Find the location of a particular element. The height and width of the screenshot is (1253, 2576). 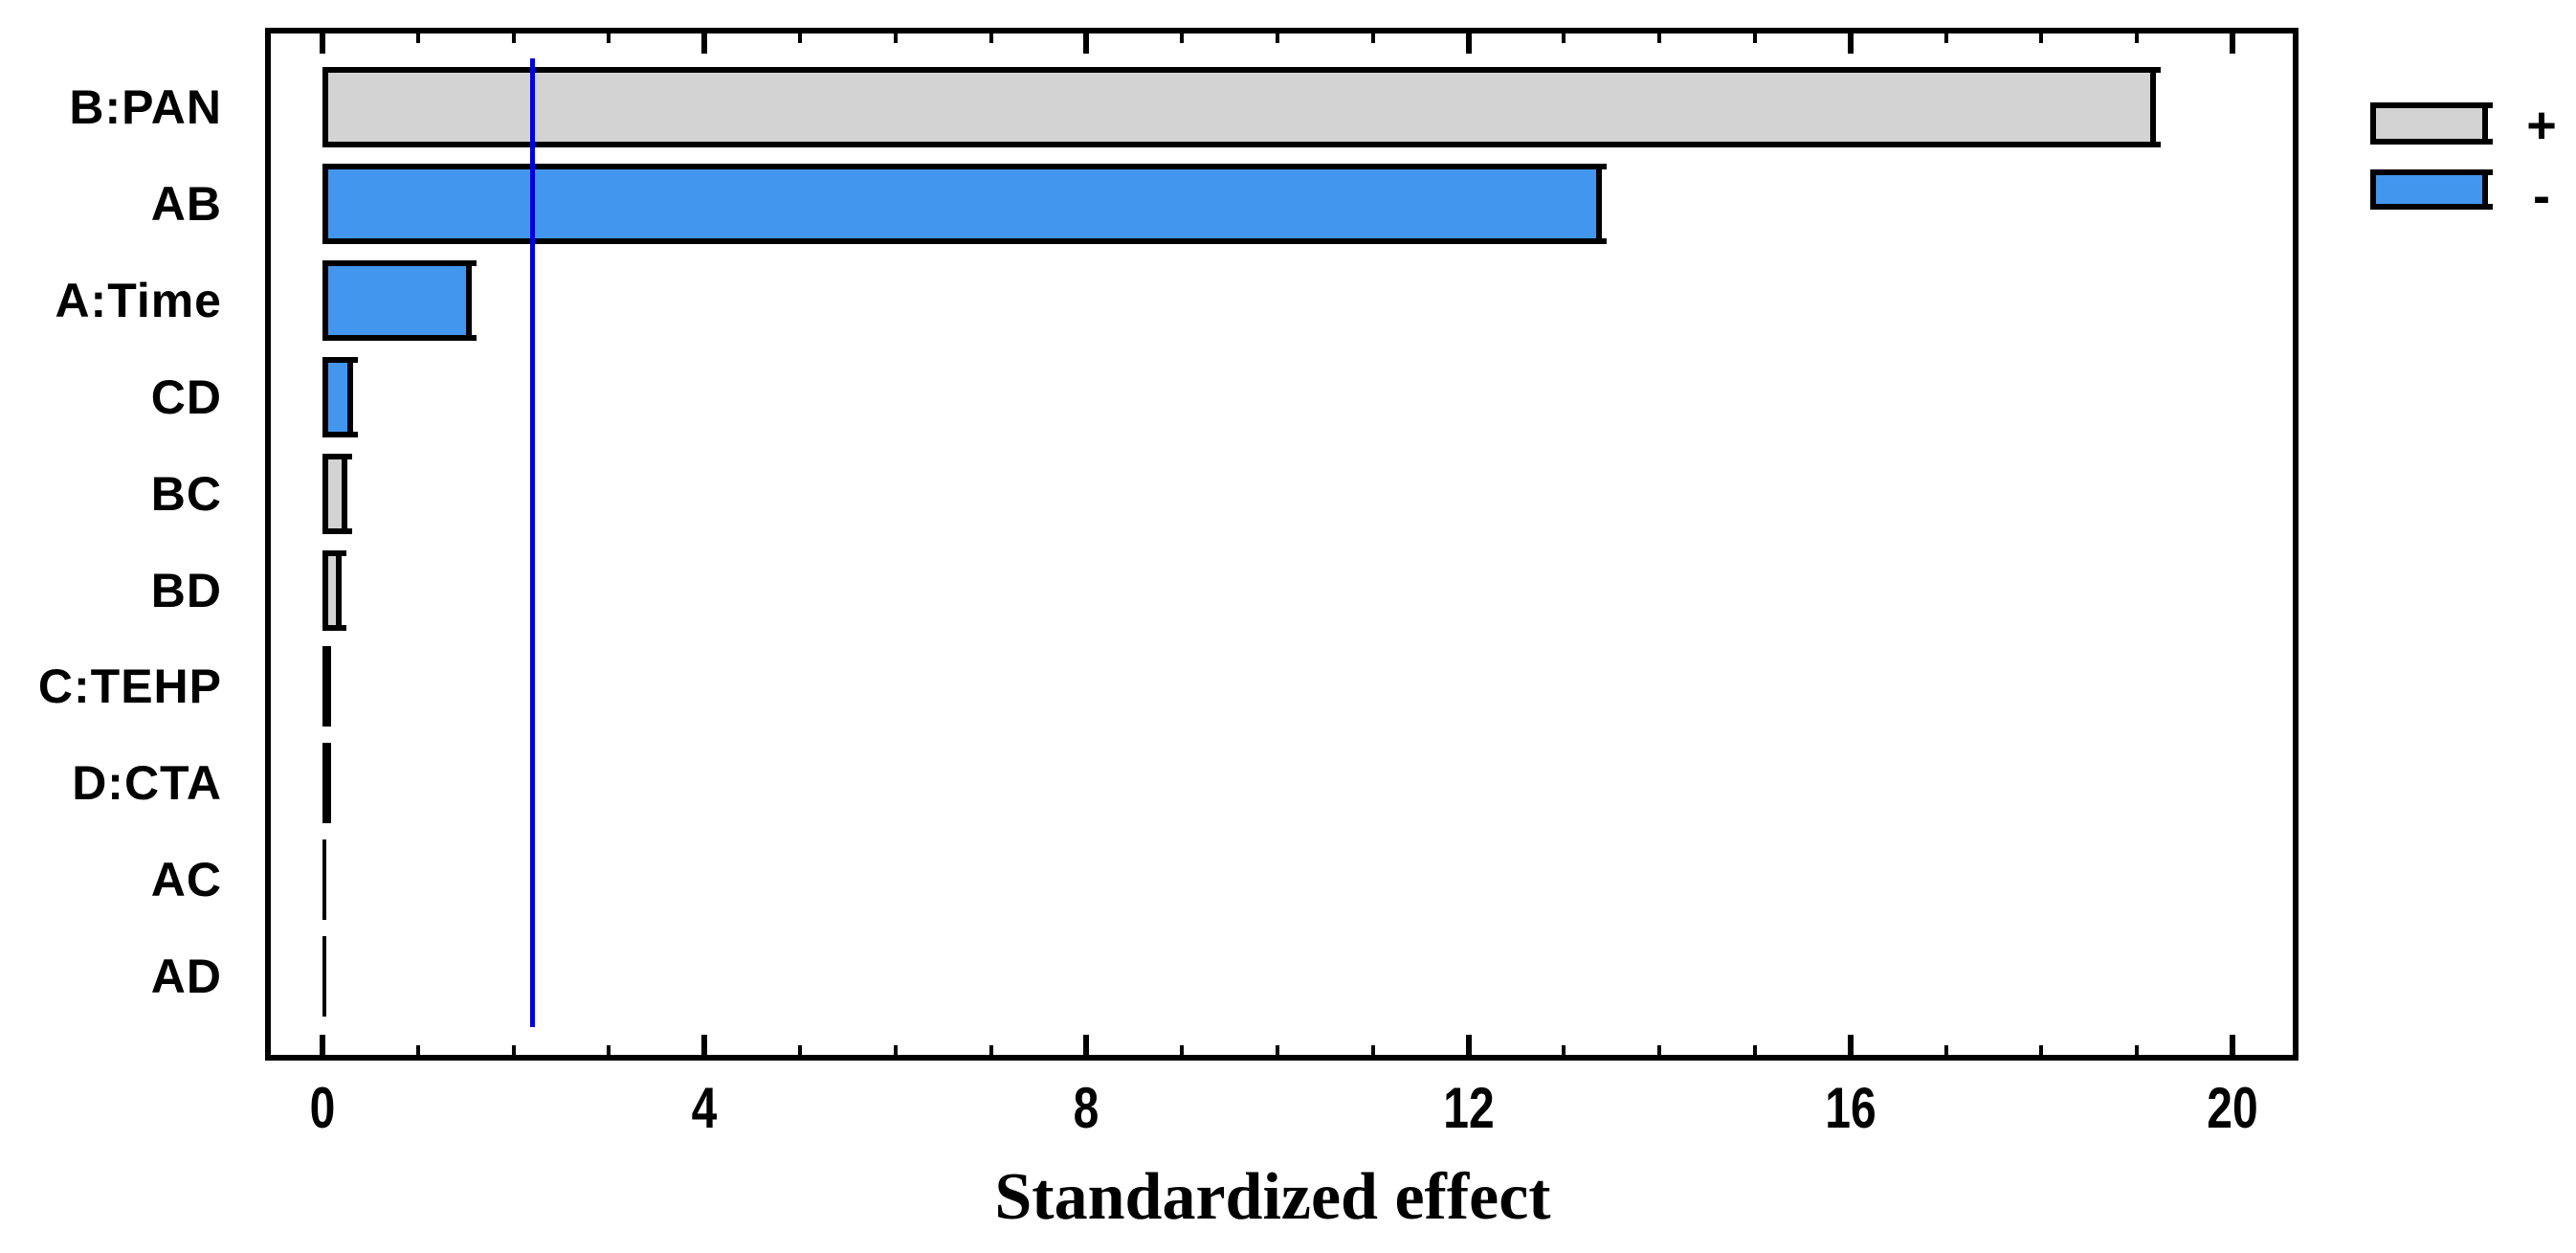

x-axis-title: Standardized effect is located at coordinates (1272, 1197).